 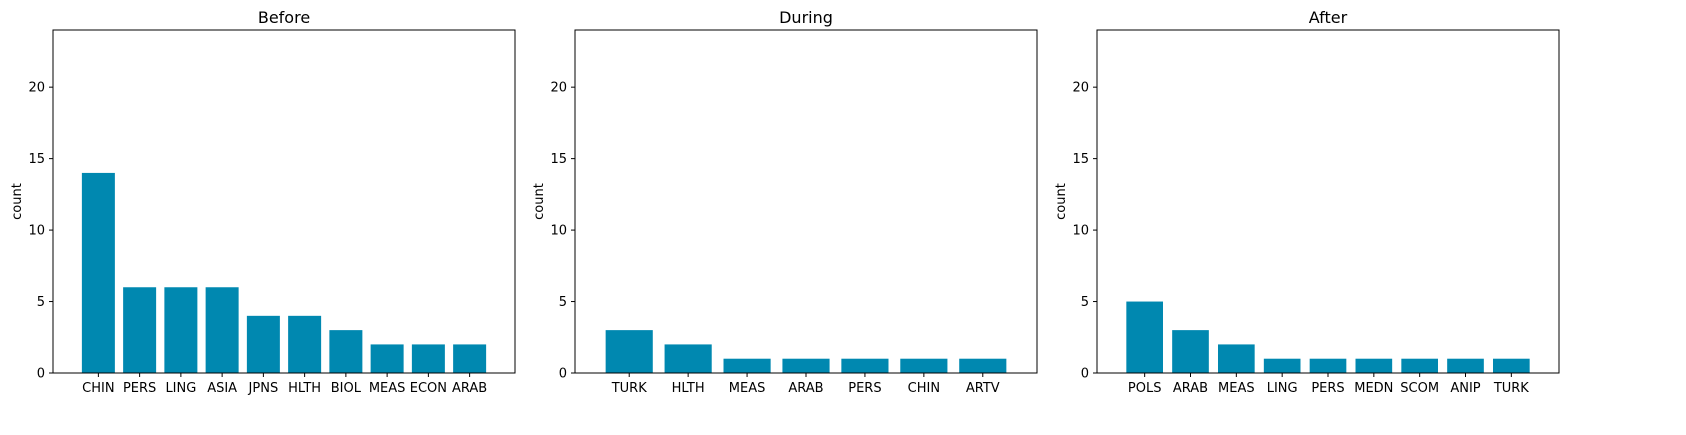 What do you see at coordinates (428, 358) in the screenshot?
I see `bar-econ` at bounding box center [428, 358].